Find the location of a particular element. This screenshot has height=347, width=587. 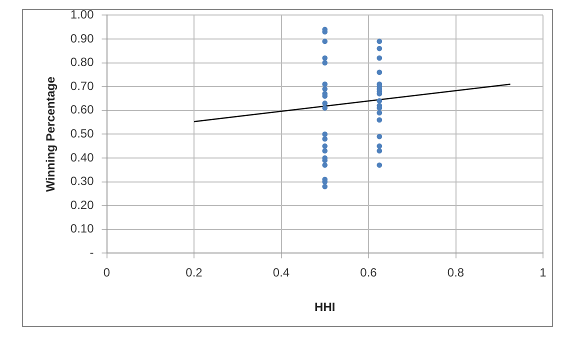

y-tick-label: 0.30 is located at coordinates (82, 181).